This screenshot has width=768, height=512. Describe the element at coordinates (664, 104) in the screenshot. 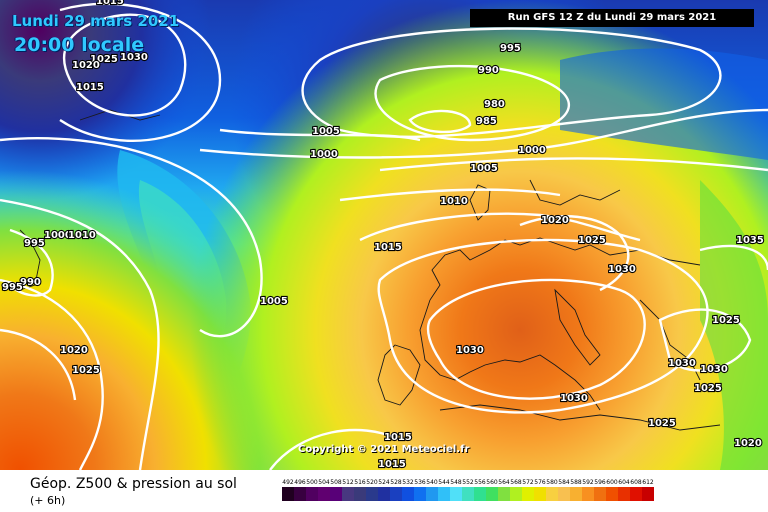

I see `north-blue-shade` at that location.